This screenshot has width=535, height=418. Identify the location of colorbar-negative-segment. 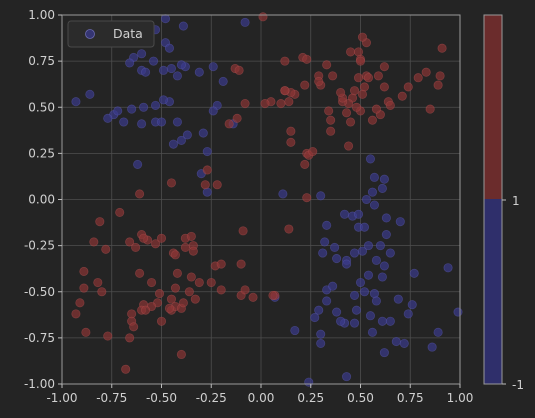
(493, 291).